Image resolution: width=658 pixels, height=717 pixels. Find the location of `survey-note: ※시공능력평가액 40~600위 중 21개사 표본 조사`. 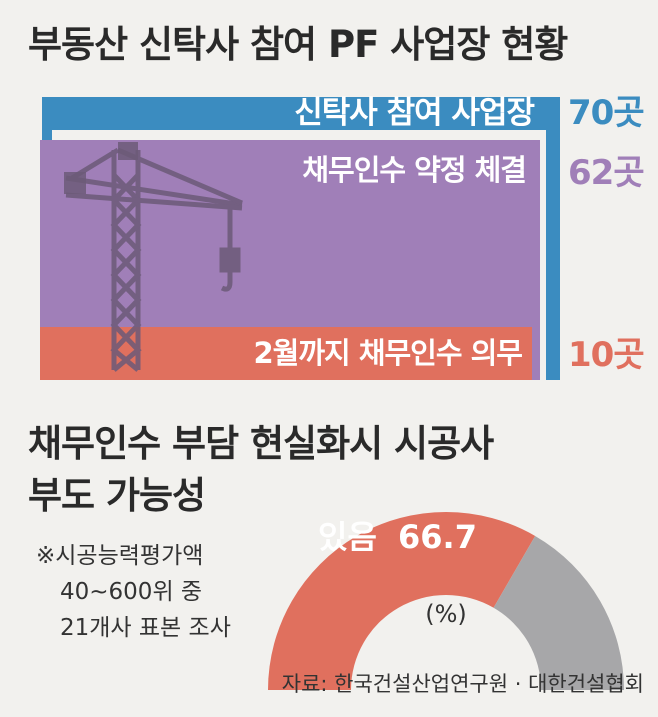

survey-note: ※시공능력평가액 40~600위 중 21개사 표본 조사 is located at coordinates (133, 592).